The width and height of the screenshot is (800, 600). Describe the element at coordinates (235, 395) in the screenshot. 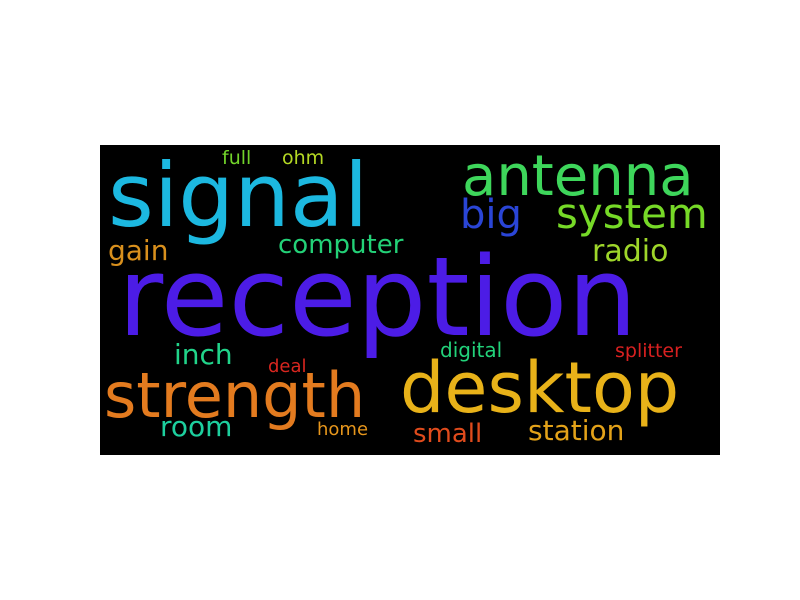

I see `word-strength: strength` at that location.